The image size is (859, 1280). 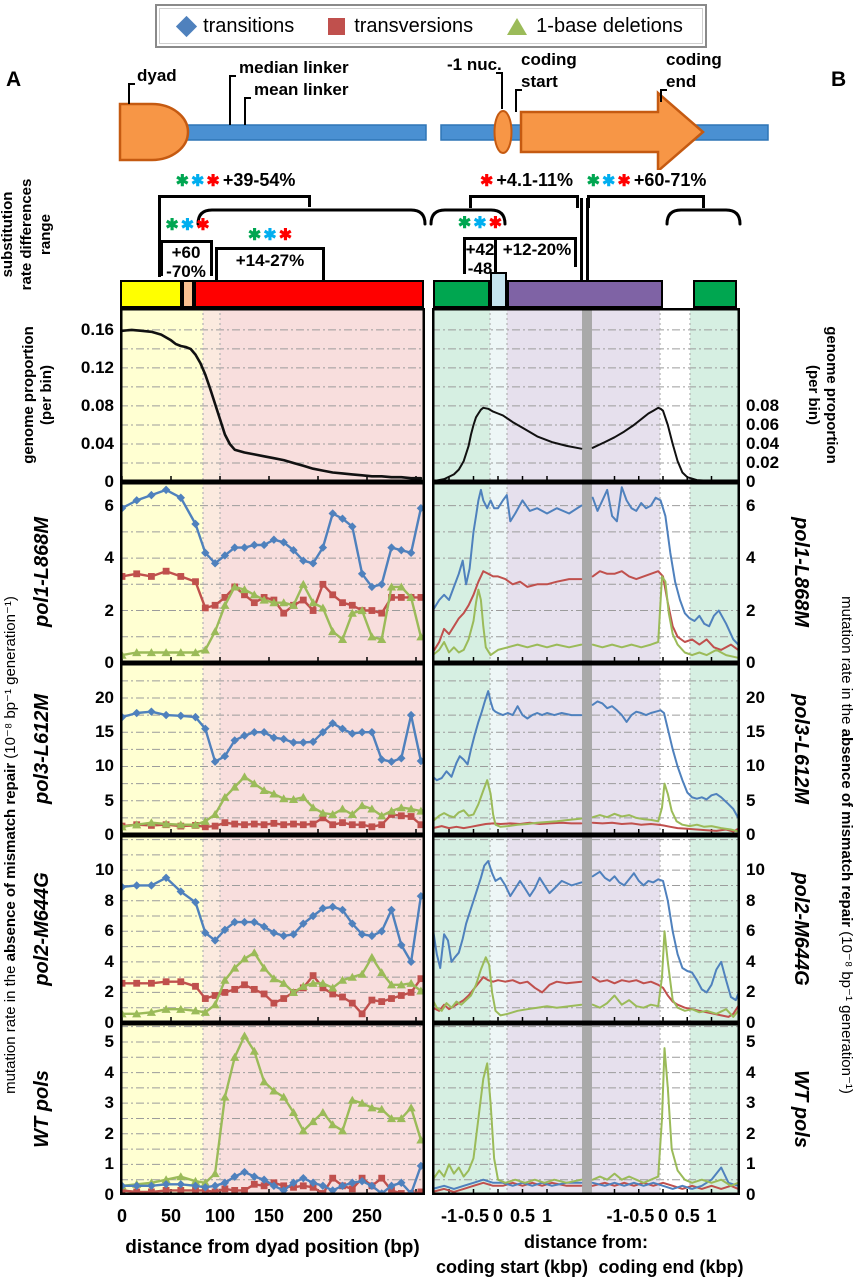 I want to click on y-tick-label-pol3-right: 10, so click(x=755, y=766).